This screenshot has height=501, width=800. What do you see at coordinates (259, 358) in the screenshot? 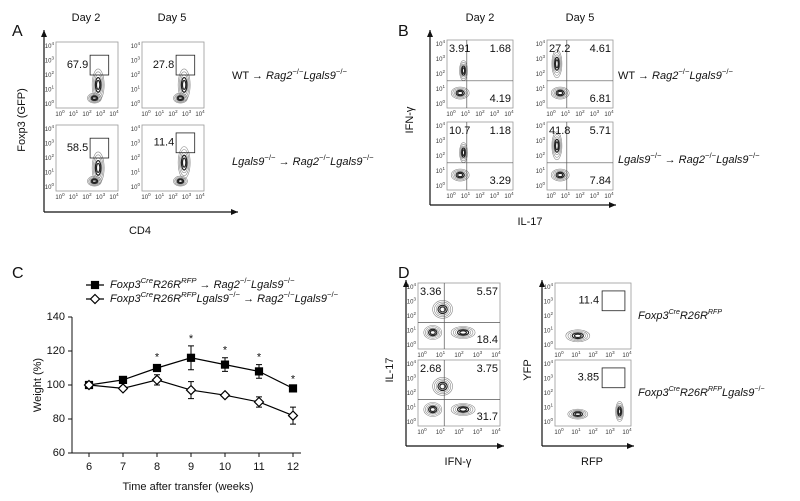
I see `significance: *` at bounding box center [259, 358].